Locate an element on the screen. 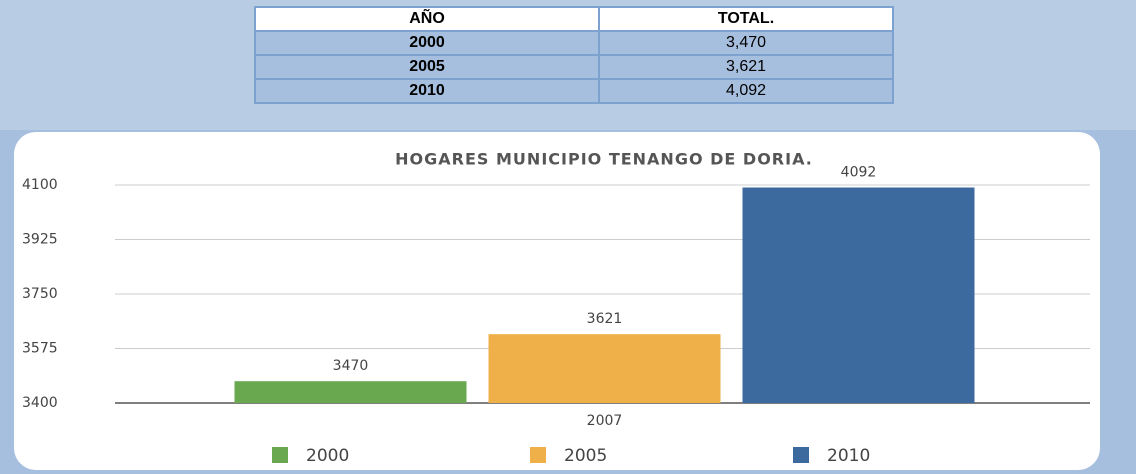  y-tick-label: 3400 is located at coordinates (40, 403).